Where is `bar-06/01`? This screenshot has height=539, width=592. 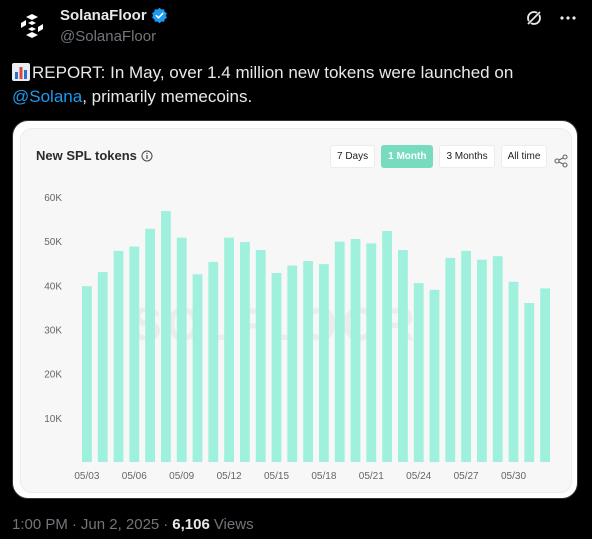 bar-06/01 is located at coordinates (545, 375).